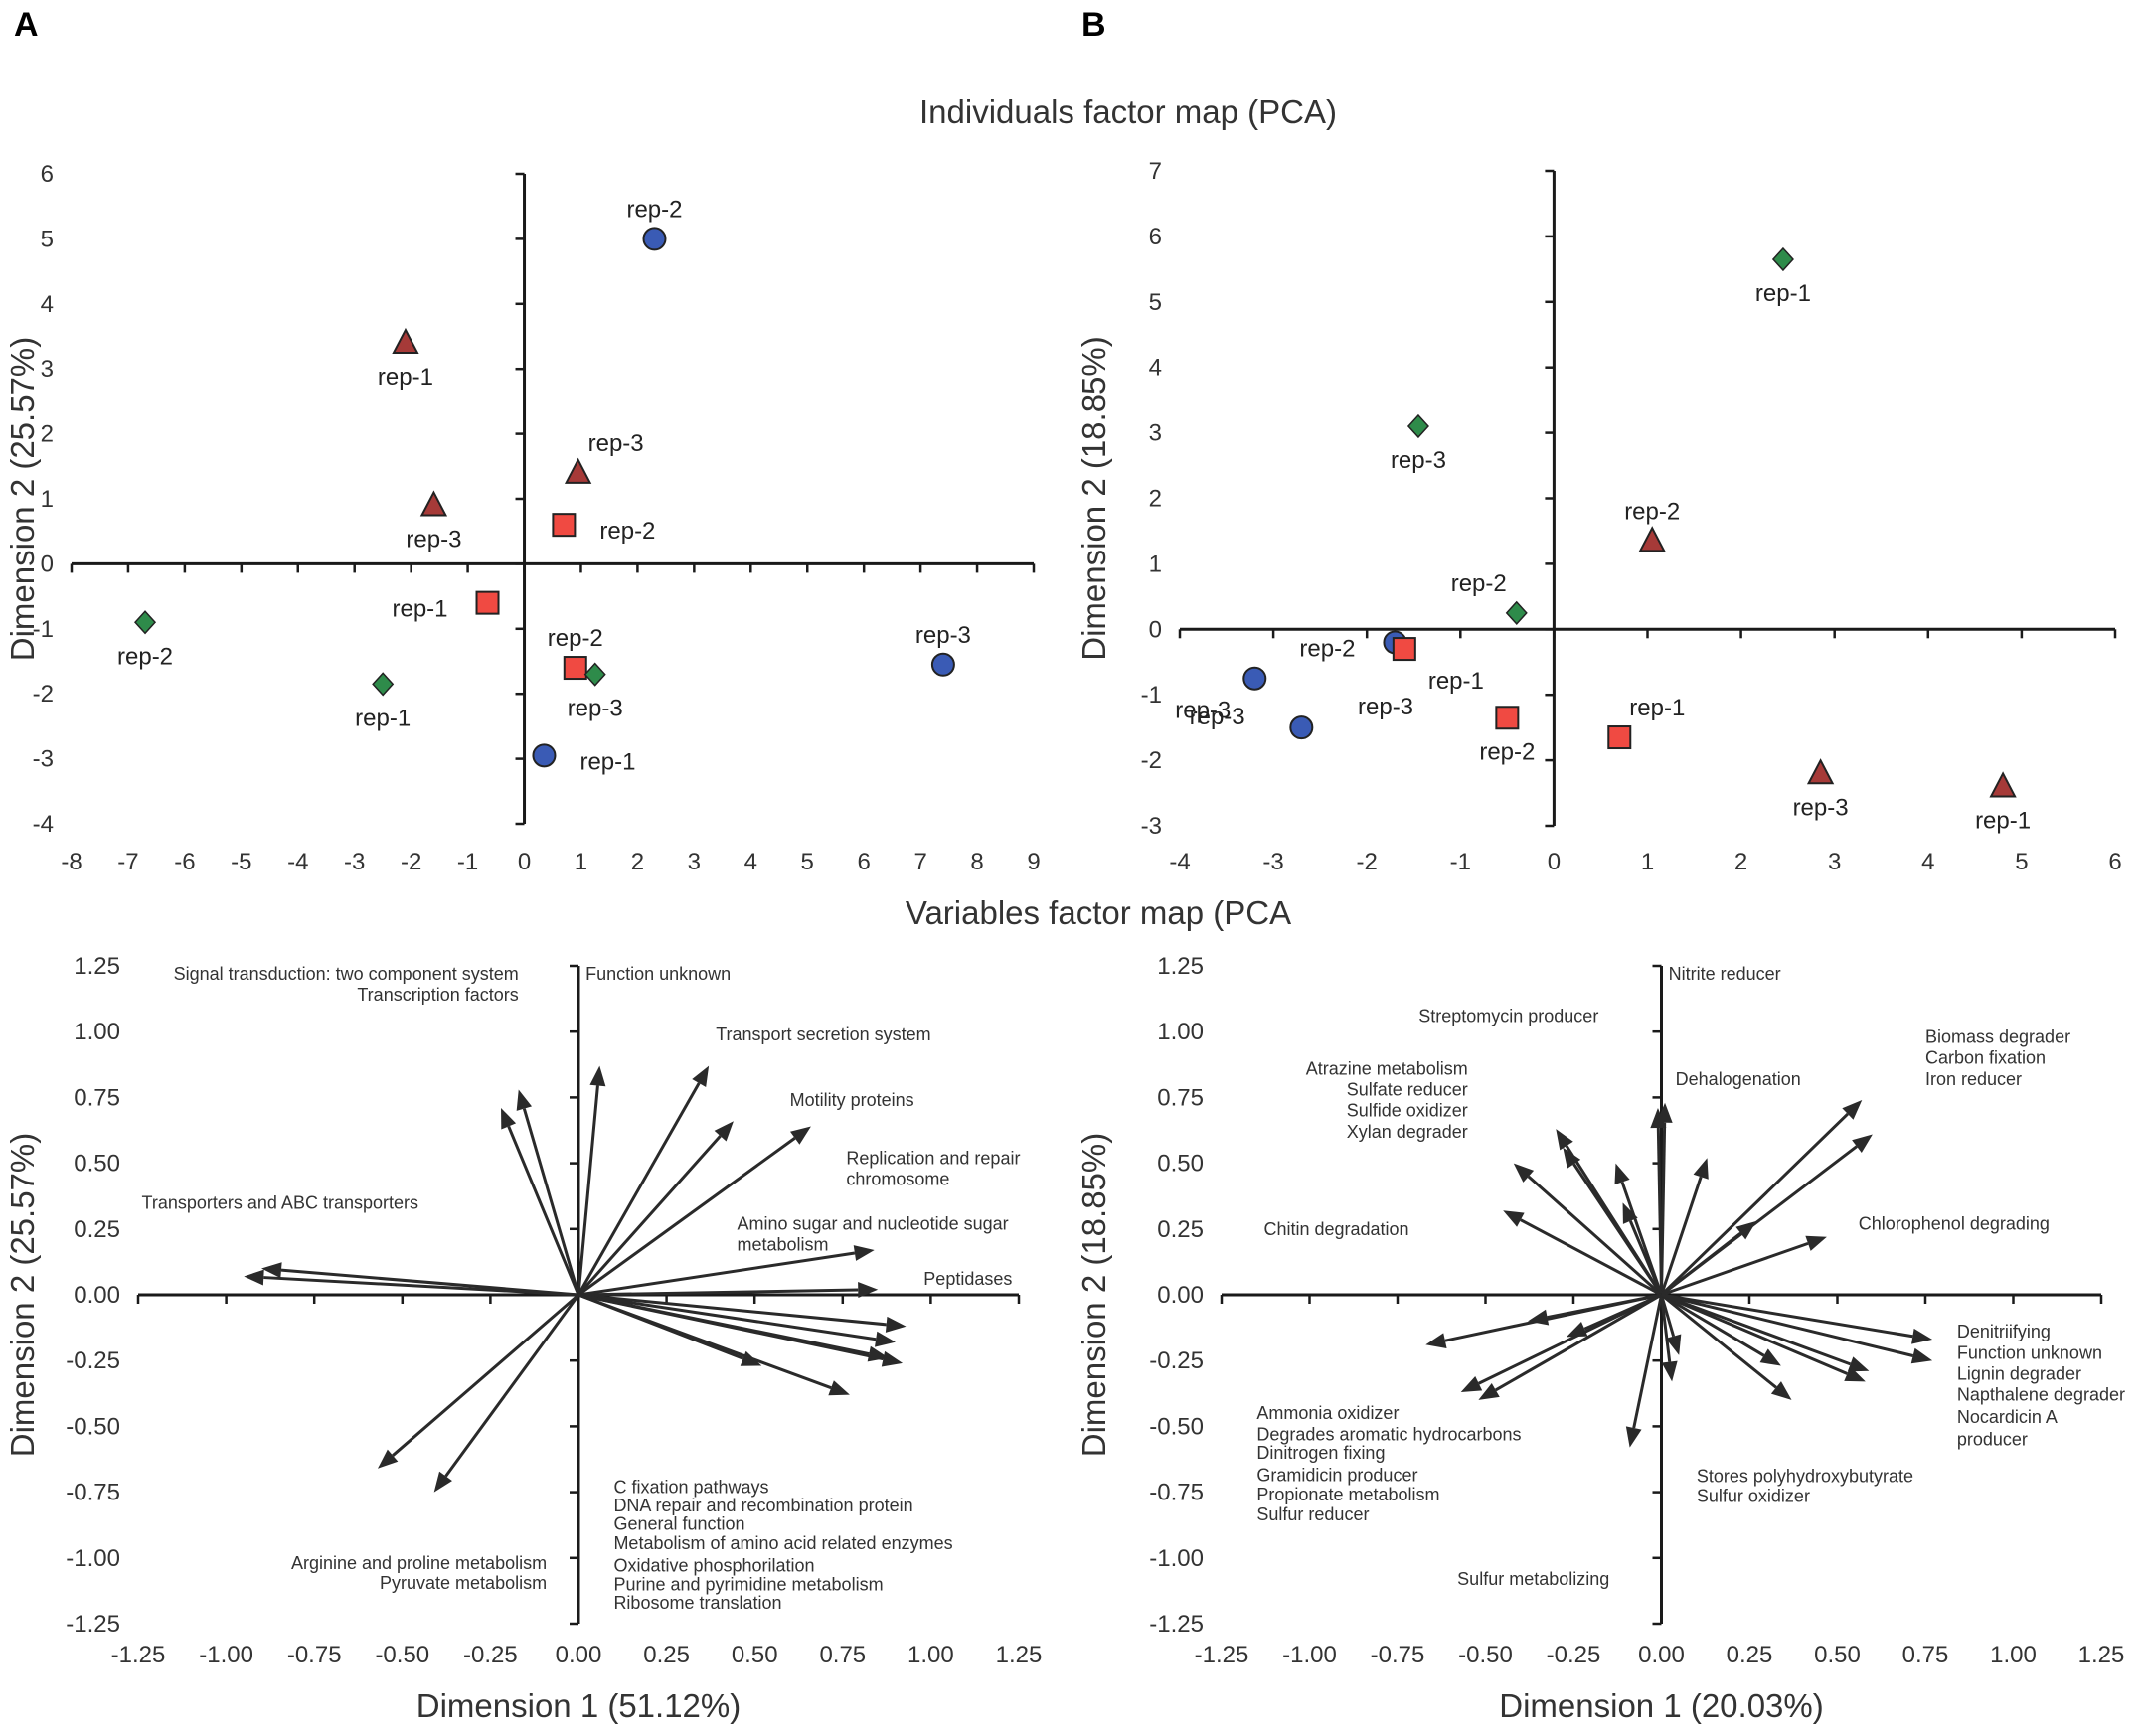 Image resolution: width=2145 pixels, height=1736 pixels. Describe the element at coordinates (1973, 1079) in the screenshot. I see `variable-label: Iron reducer` at that location.